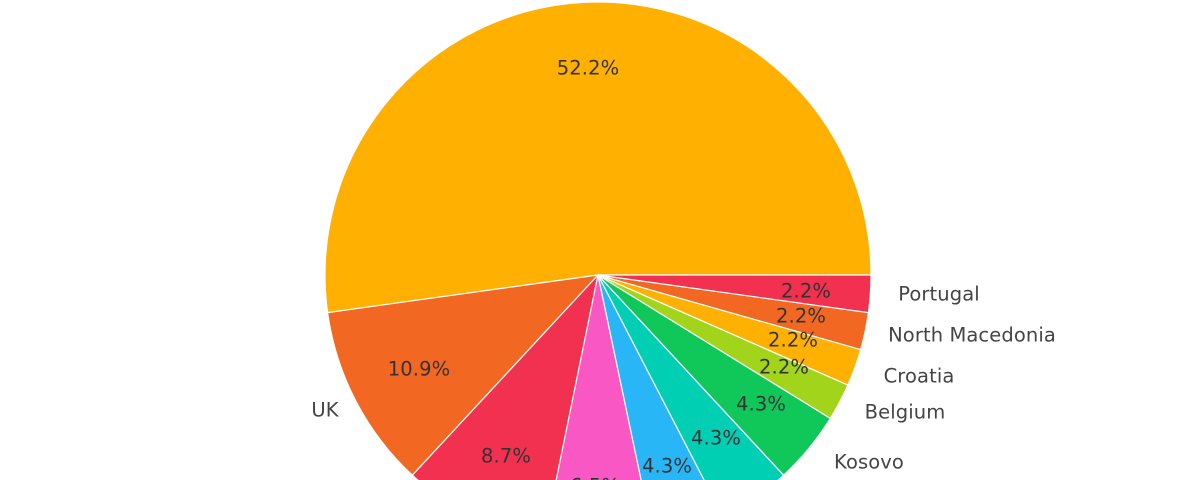 Image resolution: width=1200 pixels, height=480 pixels. Describe the element at coordinates (325, 410) in the screenshot. I see `label-uk: UK` at that location.